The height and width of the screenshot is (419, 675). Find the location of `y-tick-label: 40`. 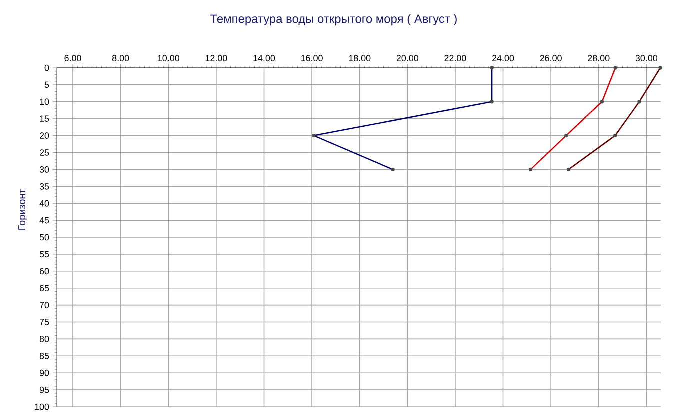

y-tick-label: 40 is located at coordinates (45, 203).